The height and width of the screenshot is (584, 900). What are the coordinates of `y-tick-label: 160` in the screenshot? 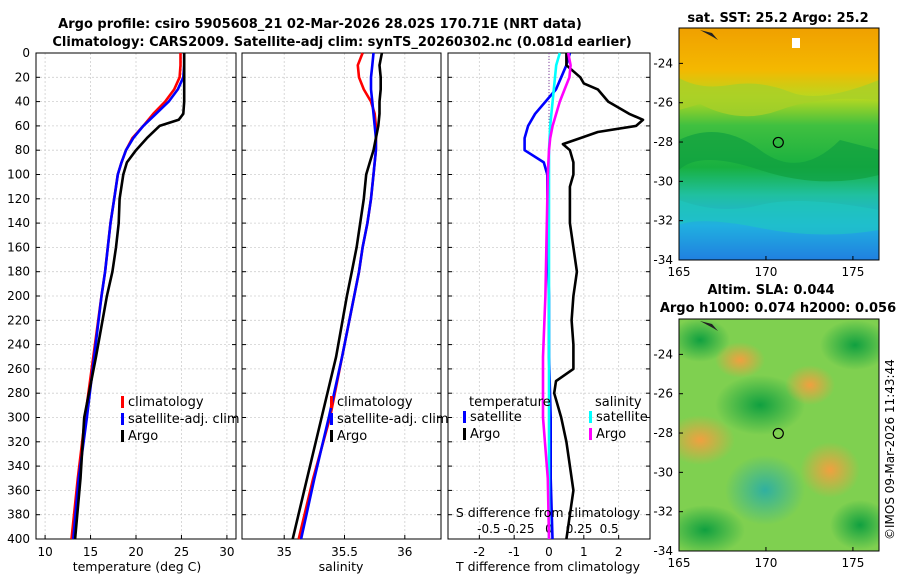 It's located at (18, 247).